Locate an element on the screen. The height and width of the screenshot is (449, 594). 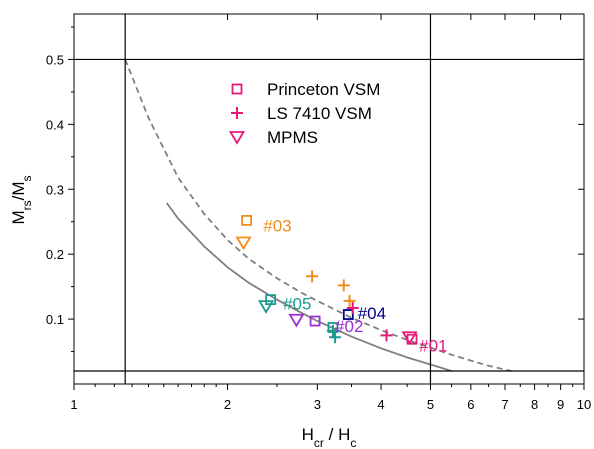
x-tick-label: 4 is located at coordinates (380, 404).